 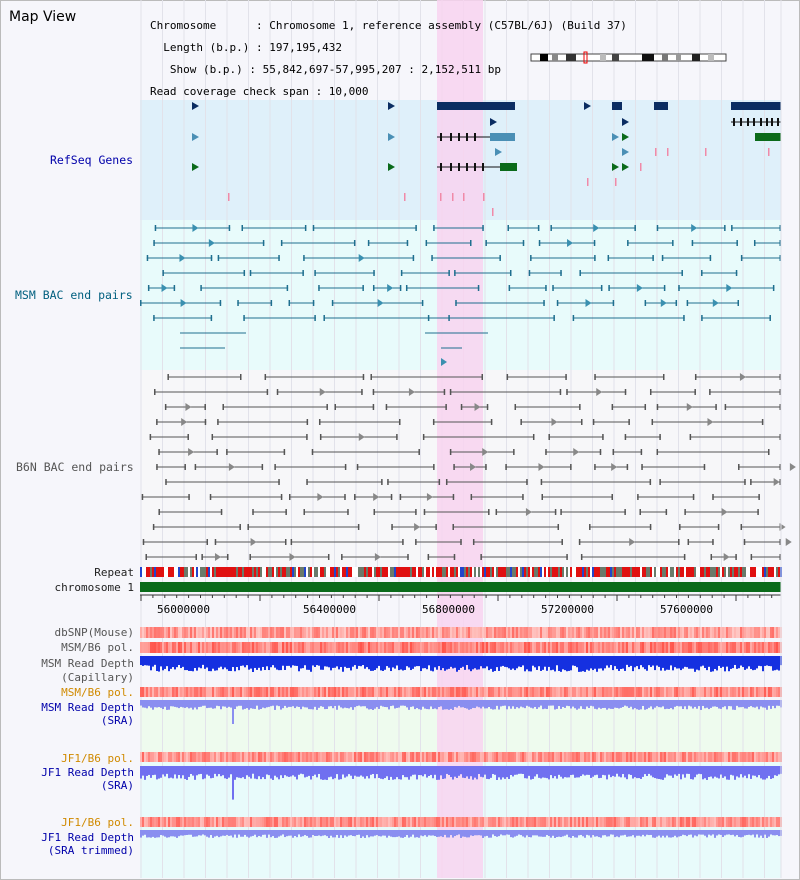 I want to click on track-label-jf1-read-depth: JF1 Read Depth, so click(x=87, y=772).